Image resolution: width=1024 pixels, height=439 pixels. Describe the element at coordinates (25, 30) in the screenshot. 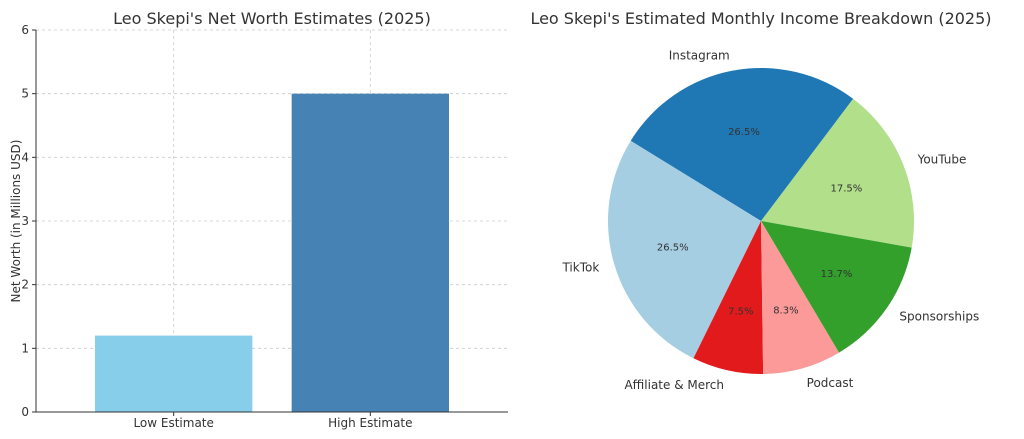

I see `y-tick-label: 6` at that location.